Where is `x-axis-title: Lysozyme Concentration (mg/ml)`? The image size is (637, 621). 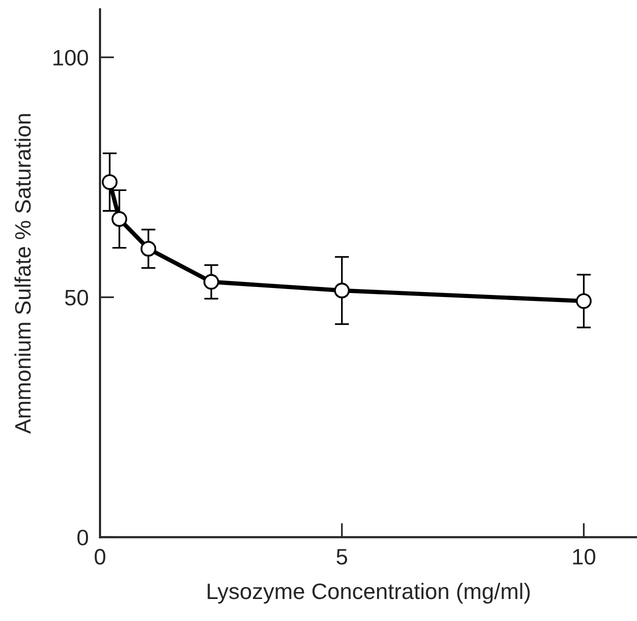 x-axis-title: Lysozyme Concentration (mg/ml) is located at coordinates (369, 593).